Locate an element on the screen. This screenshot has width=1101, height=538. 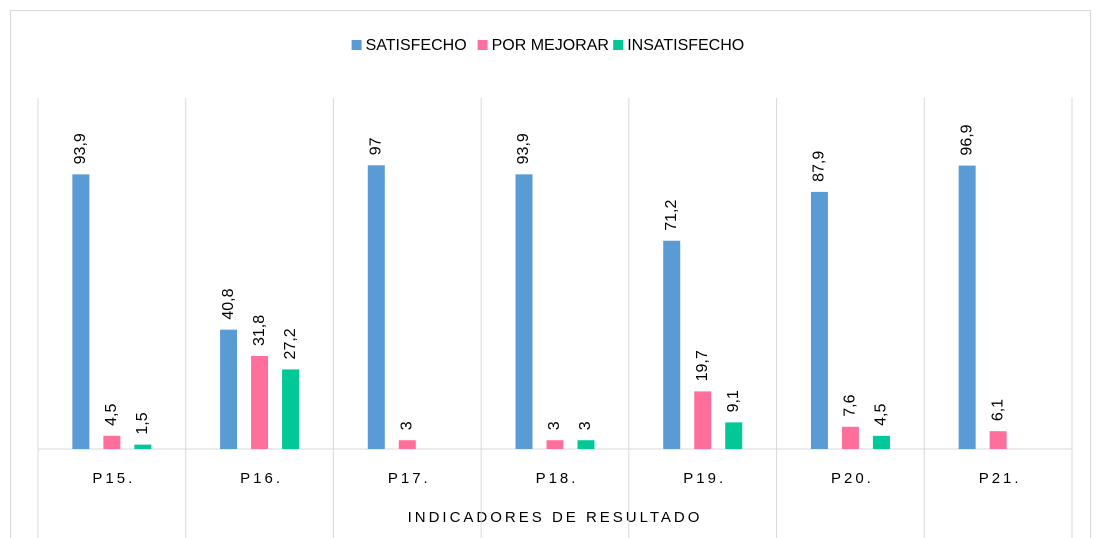
x-axis-title: INDICADORES DE RESULTADO is located at coordinates (555, 517).